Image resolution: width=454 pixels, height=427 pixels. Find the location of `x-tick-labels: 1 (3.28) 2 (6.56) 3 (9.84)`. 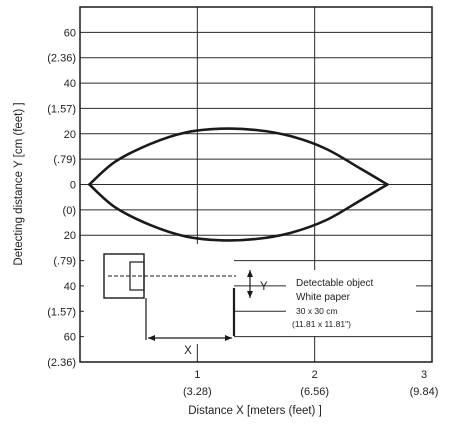

x-tick-labels: 1 (3.28) 2 (6.56) 3 (9.84) is located at coordinates (310, 383).